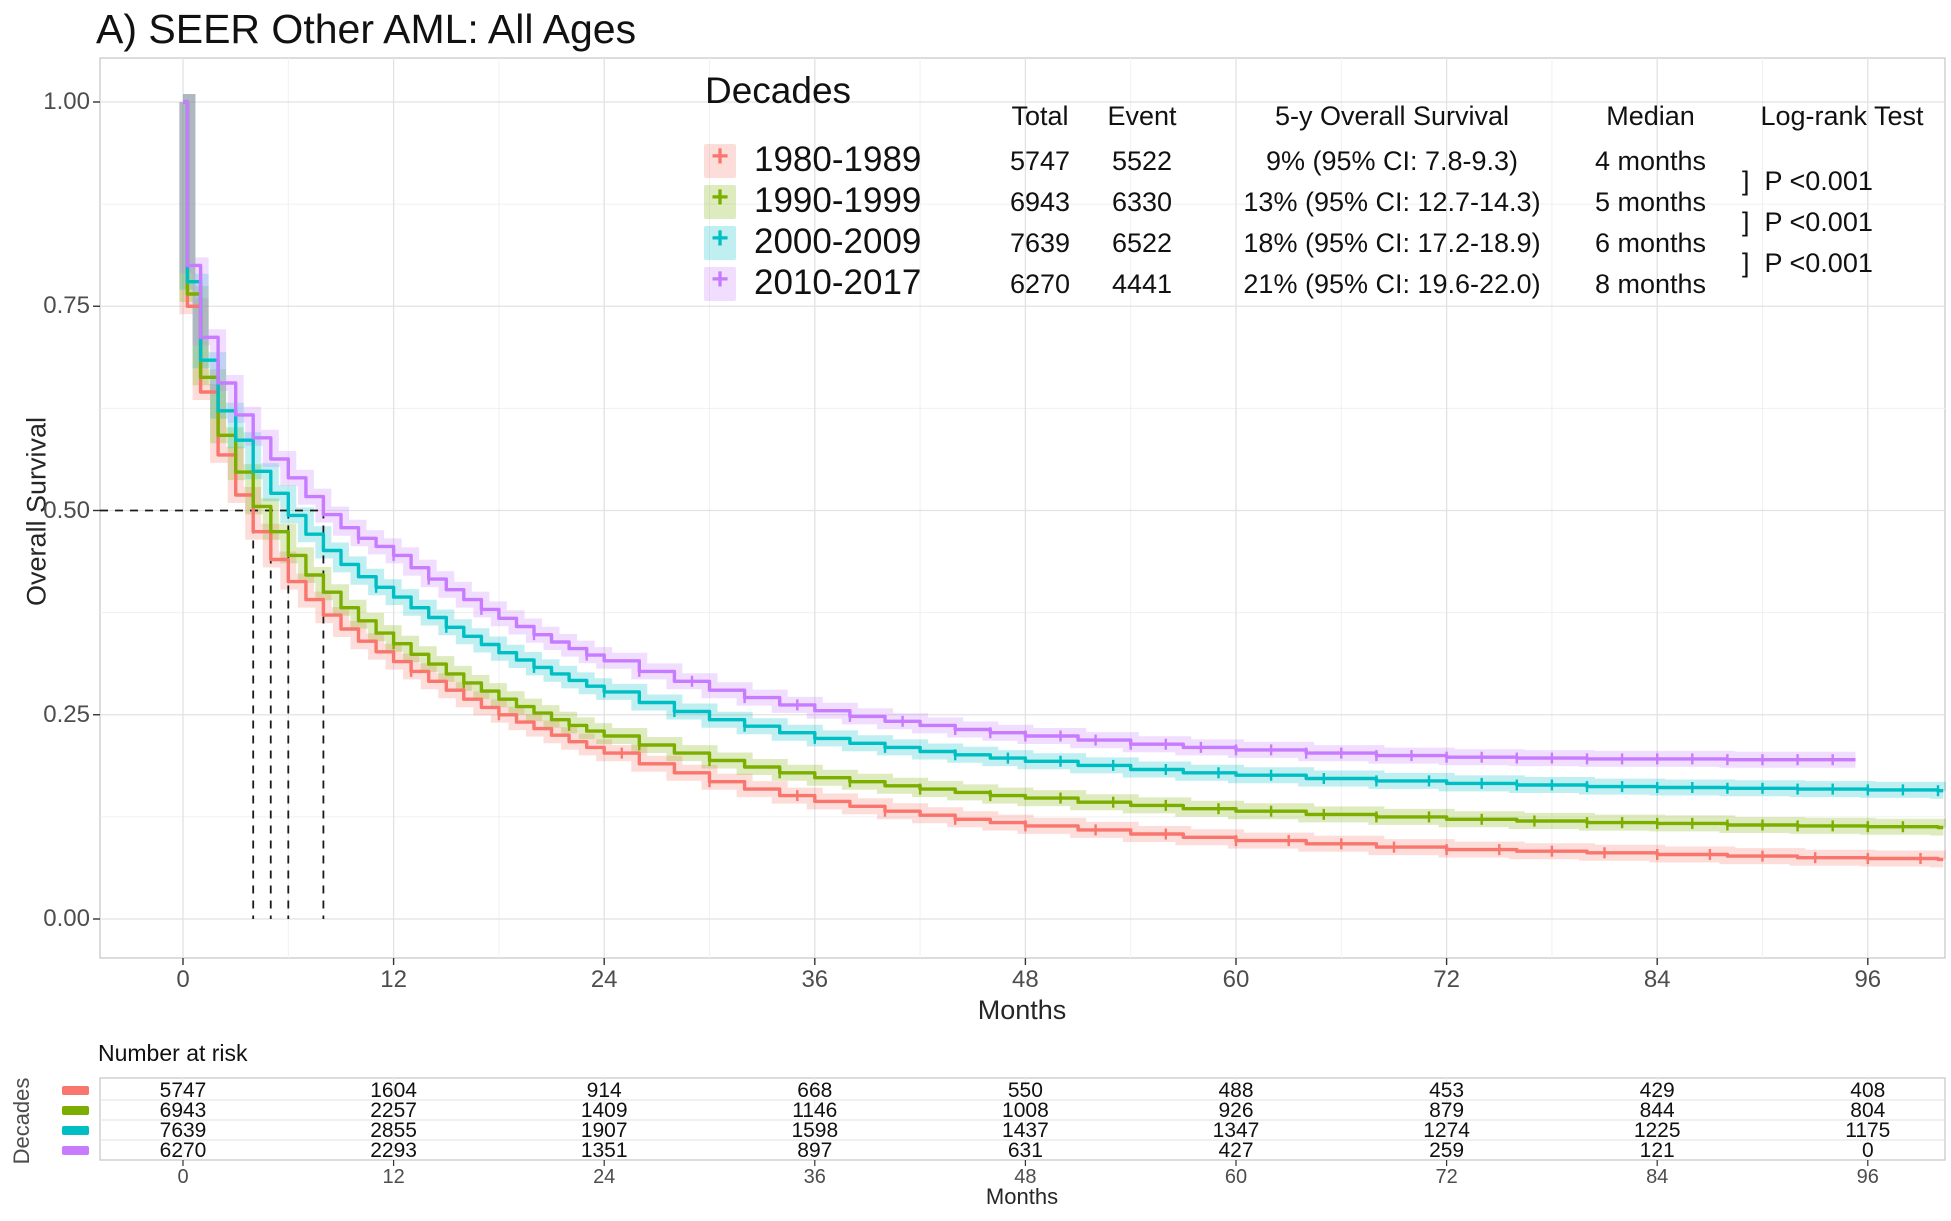 The width and height of the screenshot is (1951, 1221). What do you see at coordinates (815, 979) in the screenshot?
I see `x-tick-label: 36` at bounding box center [815, 979].